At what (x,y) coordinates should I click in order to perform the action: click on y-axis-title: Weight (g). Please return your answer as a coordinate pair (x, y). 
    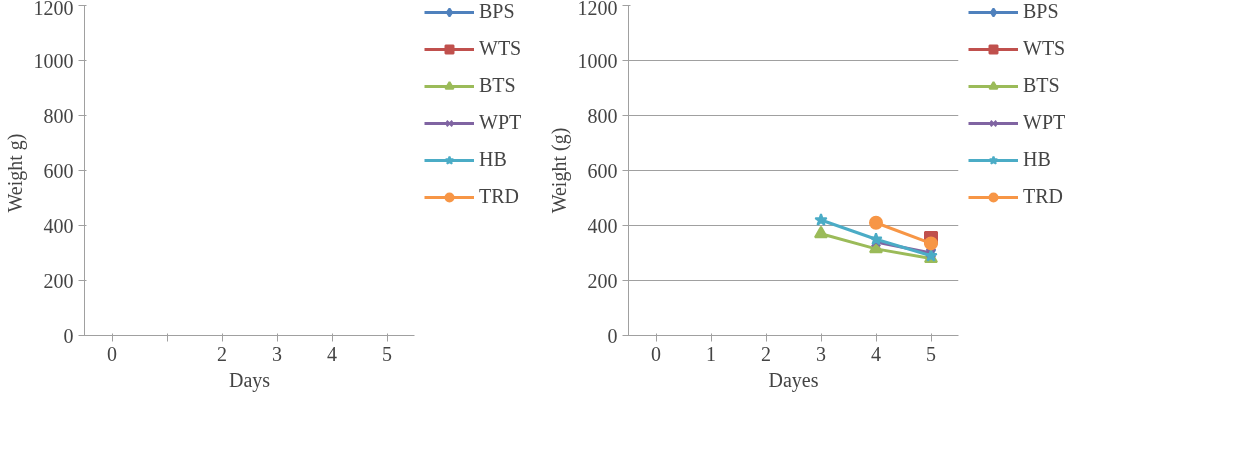
    Looking at the image, I should click on (559, 170).